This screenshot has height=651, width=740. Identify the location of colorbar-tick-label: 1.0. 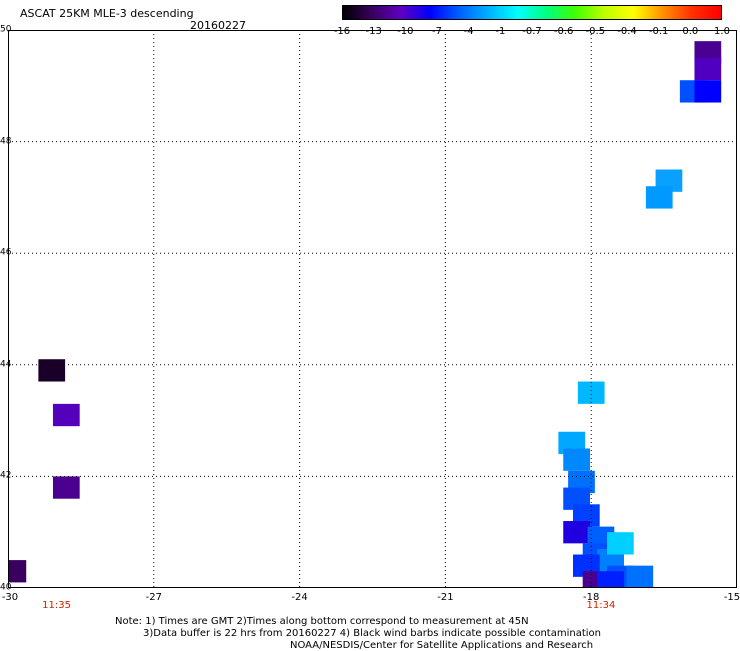
(722, 31).